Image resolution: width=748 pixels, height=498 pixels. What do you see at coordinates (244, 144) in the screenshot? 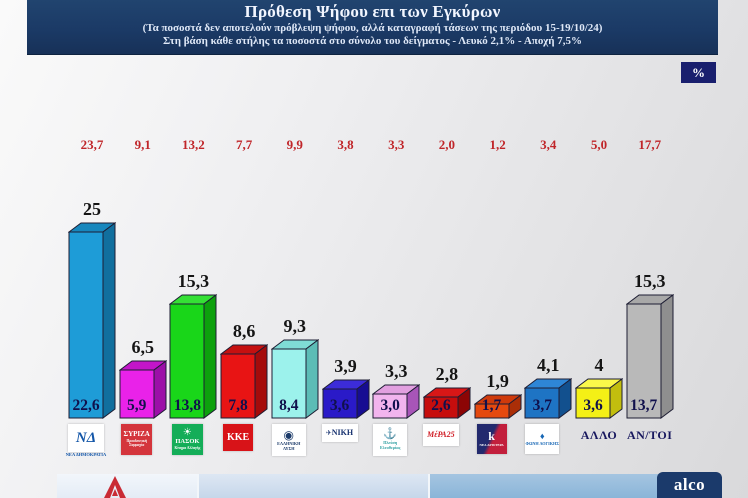
I see `red-sample-value-kke: 7,7` at bounding box center [244, 144].